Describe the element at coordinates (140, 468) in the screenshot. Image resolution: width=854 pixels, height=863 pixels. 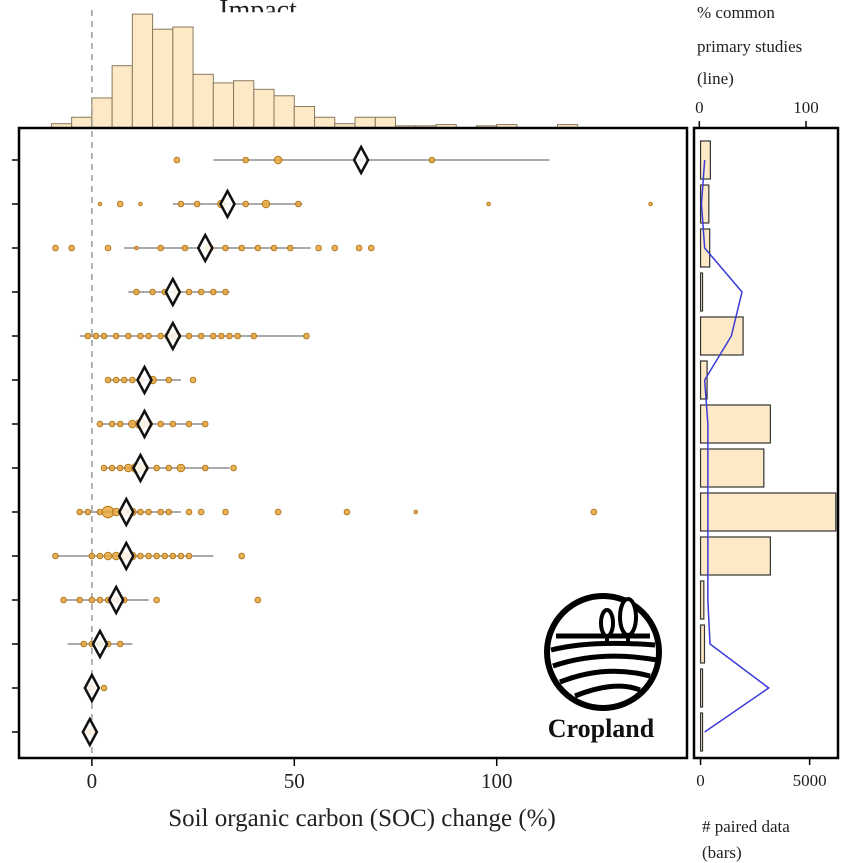
I see `row-7-mean-diamond` at that location.